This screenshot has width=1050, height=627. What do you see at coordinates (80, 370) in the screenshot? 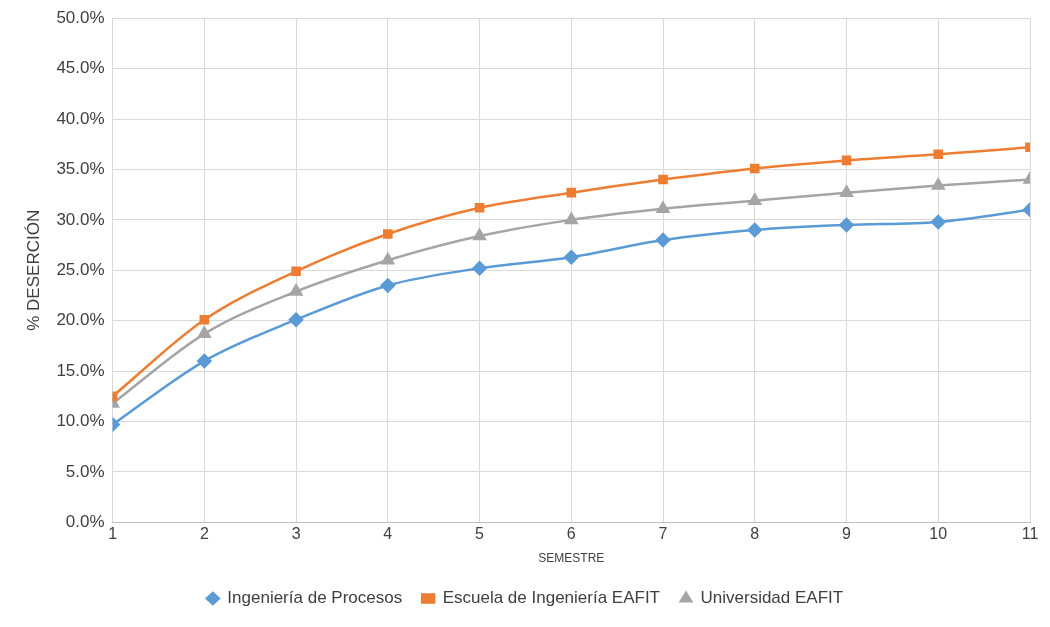
I see `y-tick-label: 15.0%` at bounding box center [80, 370].